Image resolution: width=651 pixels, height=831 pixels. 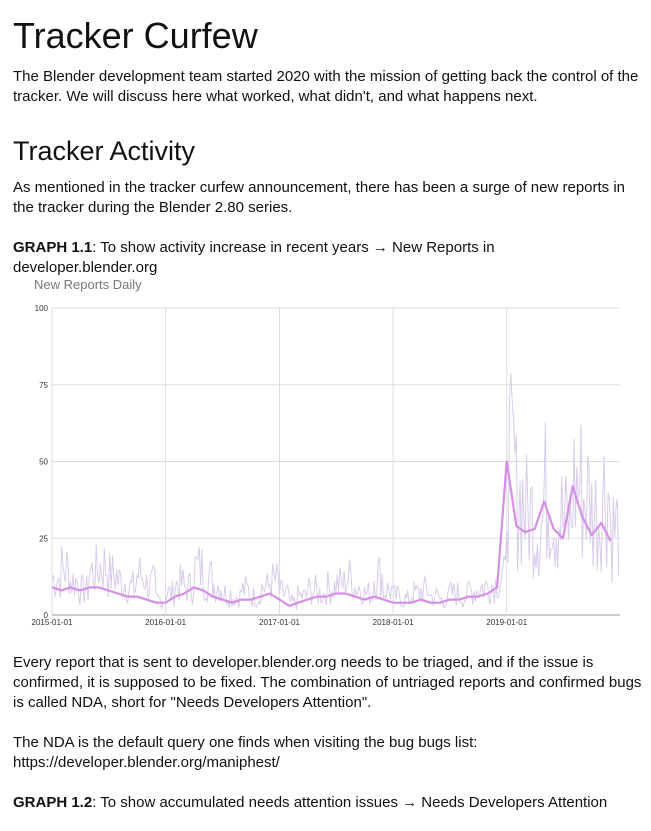 What do you see at coordinates (52, 622) in the screenshot?
I see `x-tick-label: 2015-01-01` at bounding box center [52, 622].